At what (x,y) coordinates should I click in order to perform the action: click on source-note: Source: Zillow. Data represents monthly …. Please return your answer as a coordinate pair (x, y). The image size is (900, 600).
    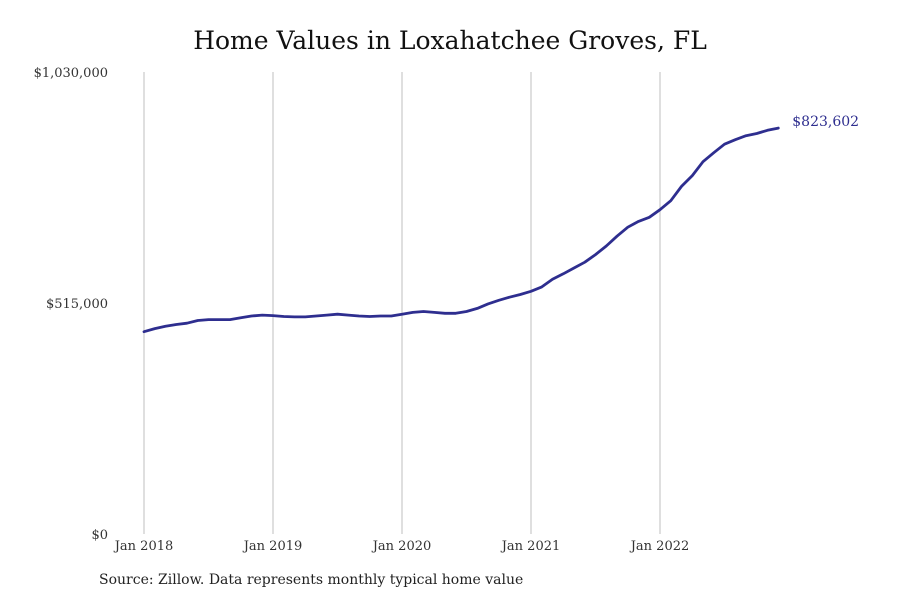
    Looking at the image, I should click on (311, 580).